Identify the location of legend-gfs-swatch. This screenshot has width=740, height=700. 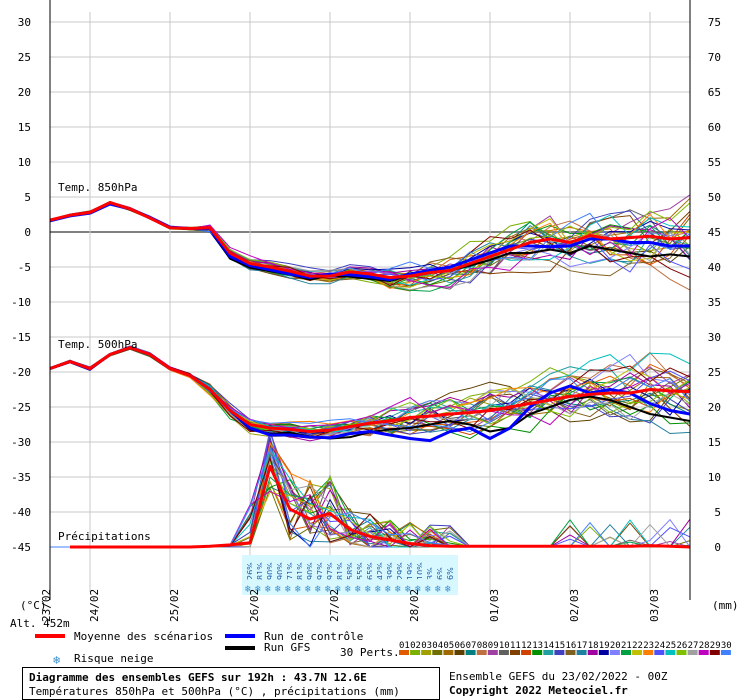
(240, 648).